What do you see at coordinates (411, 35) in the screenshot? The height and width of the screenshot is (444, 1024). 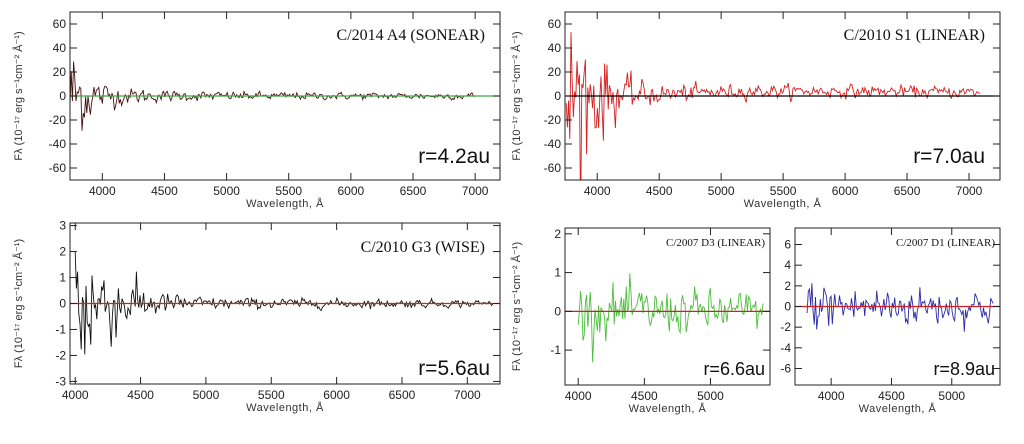 I see `panel-title-p1: C/2014 A4 (SONEAR)` at bounding box center [411, 35].